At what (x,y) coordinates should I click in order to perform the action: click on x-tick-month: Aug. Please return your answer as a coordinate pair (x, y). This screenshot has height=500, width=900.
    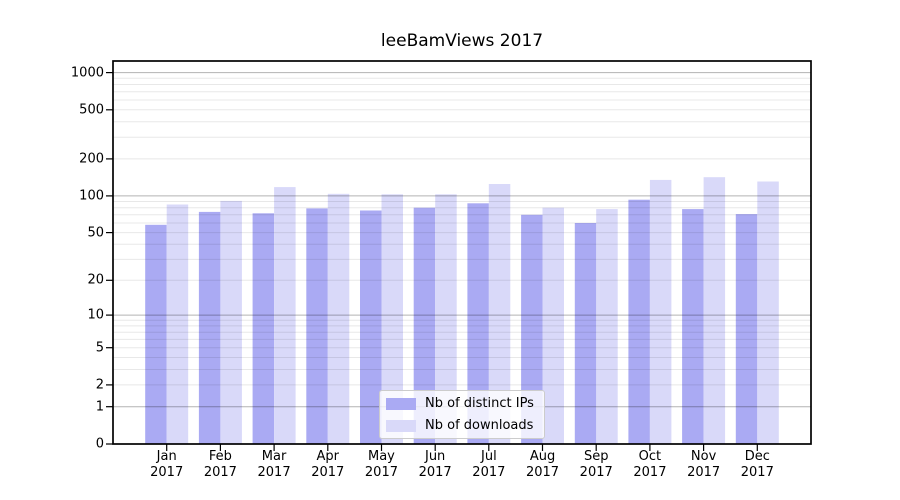
    Looking at the image, I should click on (542, 456).